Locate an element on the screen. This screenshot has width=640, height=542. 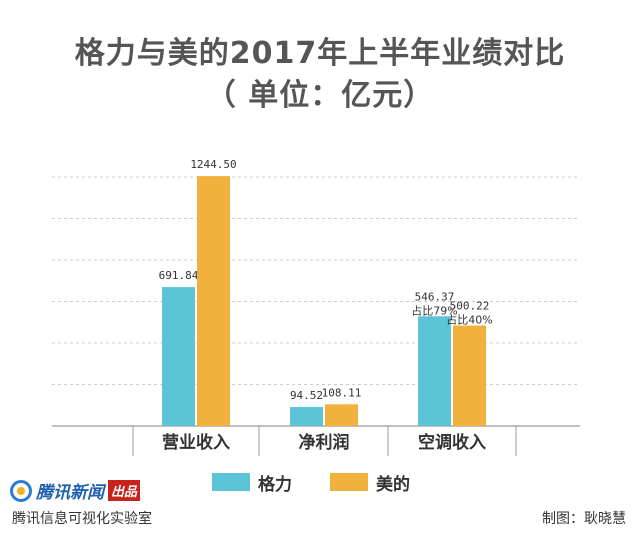
logo-text: 腾讯新闻 is located at coordinates (70, 493).